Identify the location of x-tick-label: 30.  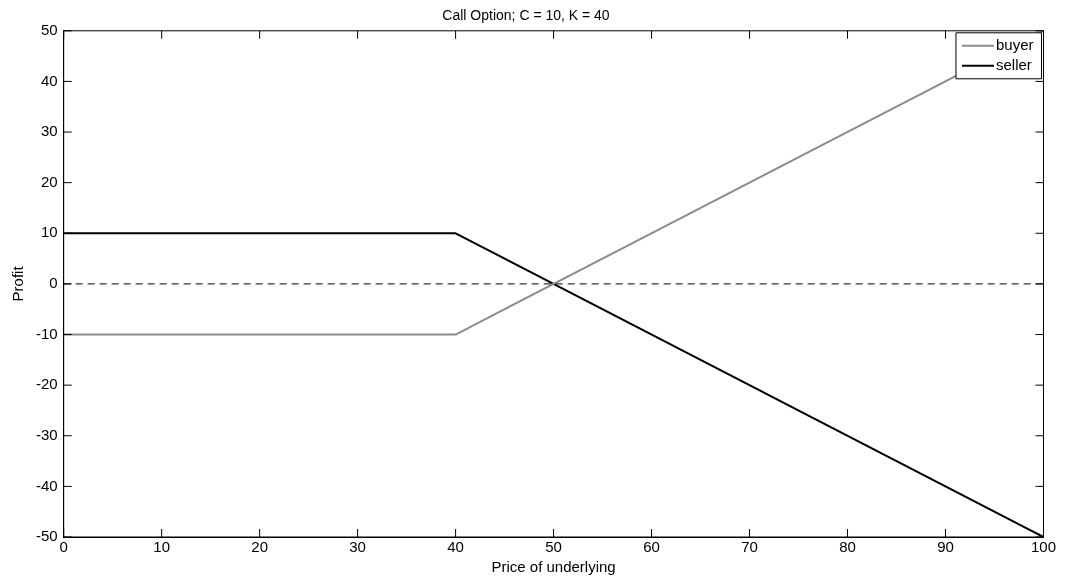
(357, 547).